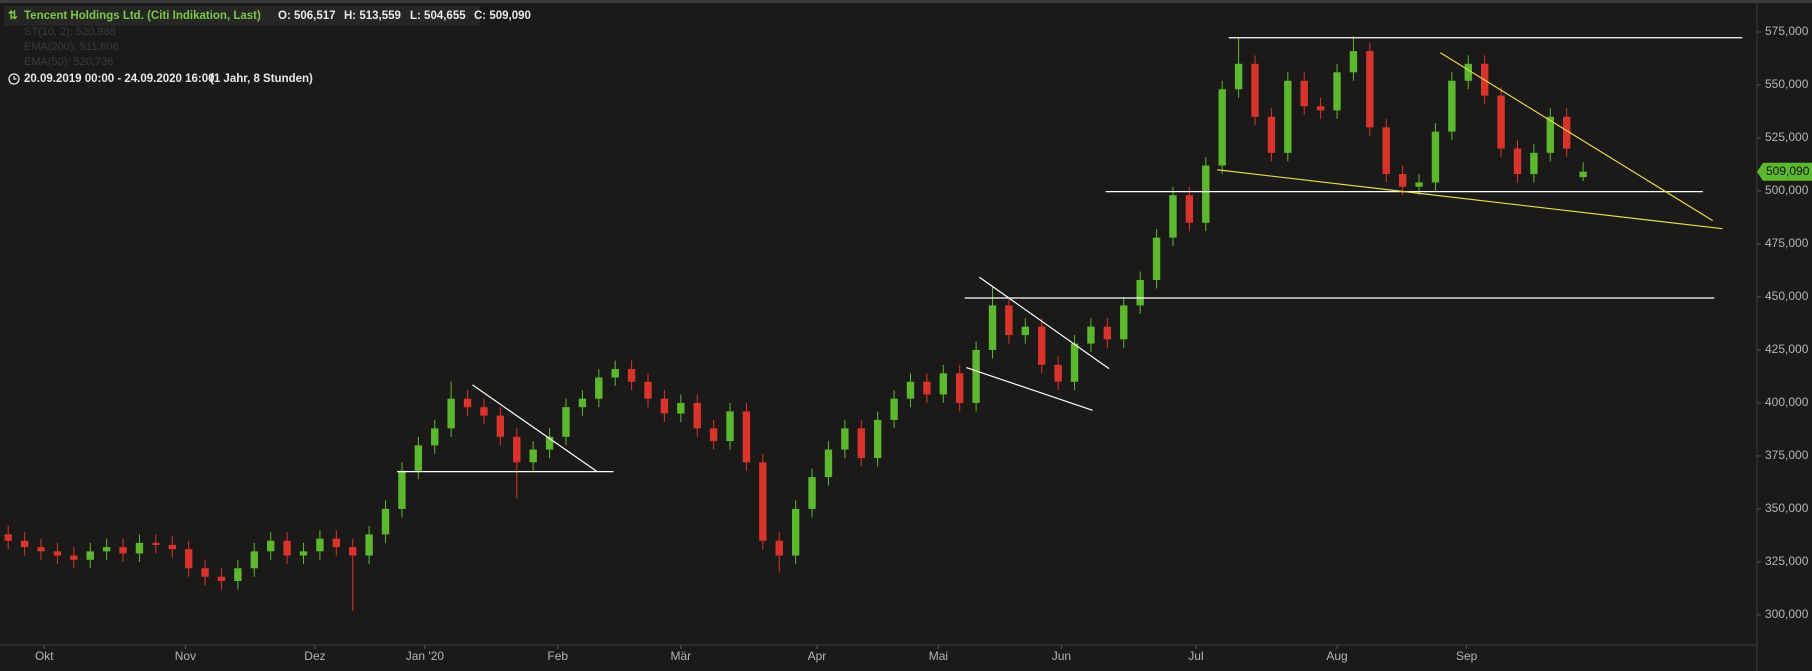 This screenshot has width=1812, height=671. What do you see at coordinates (1787, 31) in the screenshot?
I see `y-tick-label: 575,000` at bounding box center [1787, 31].